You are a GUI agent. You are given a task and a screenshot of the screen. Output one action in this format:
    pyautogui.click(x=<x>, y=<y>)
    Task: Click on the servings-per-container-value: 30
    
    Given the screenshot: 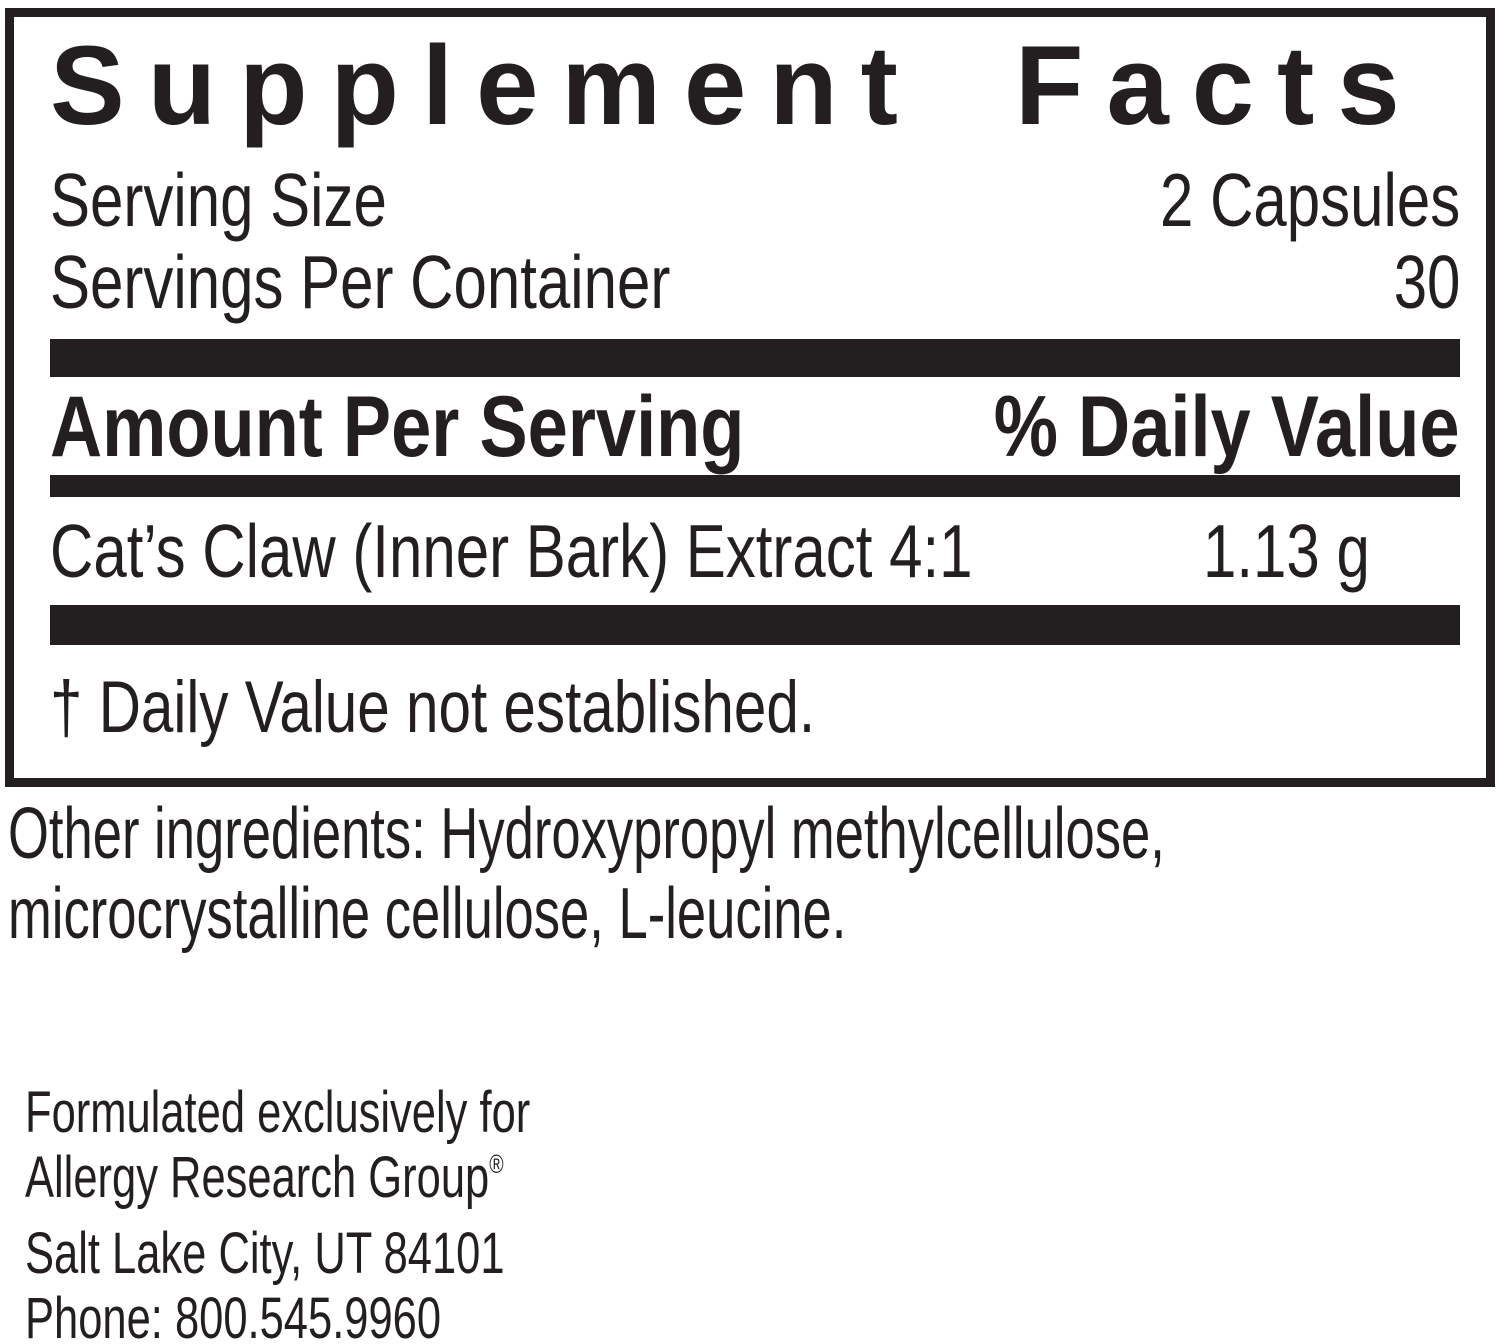 What is the action you would take?
    pyautogui.click(x=1426, y=282)
    